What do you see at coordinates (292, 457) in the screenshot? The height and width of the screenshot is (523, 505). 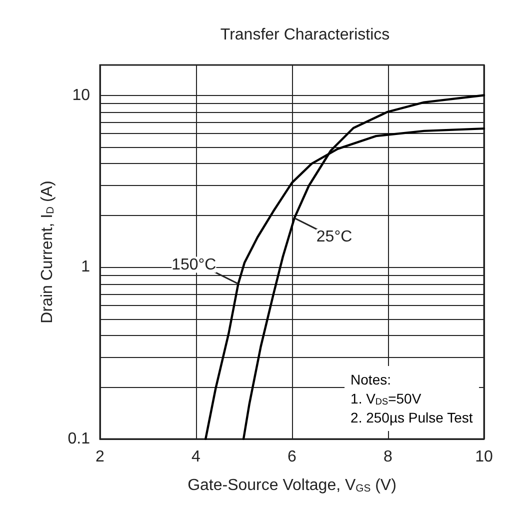 I see `x-tick-label: 6` at bounding box center [292, 457].